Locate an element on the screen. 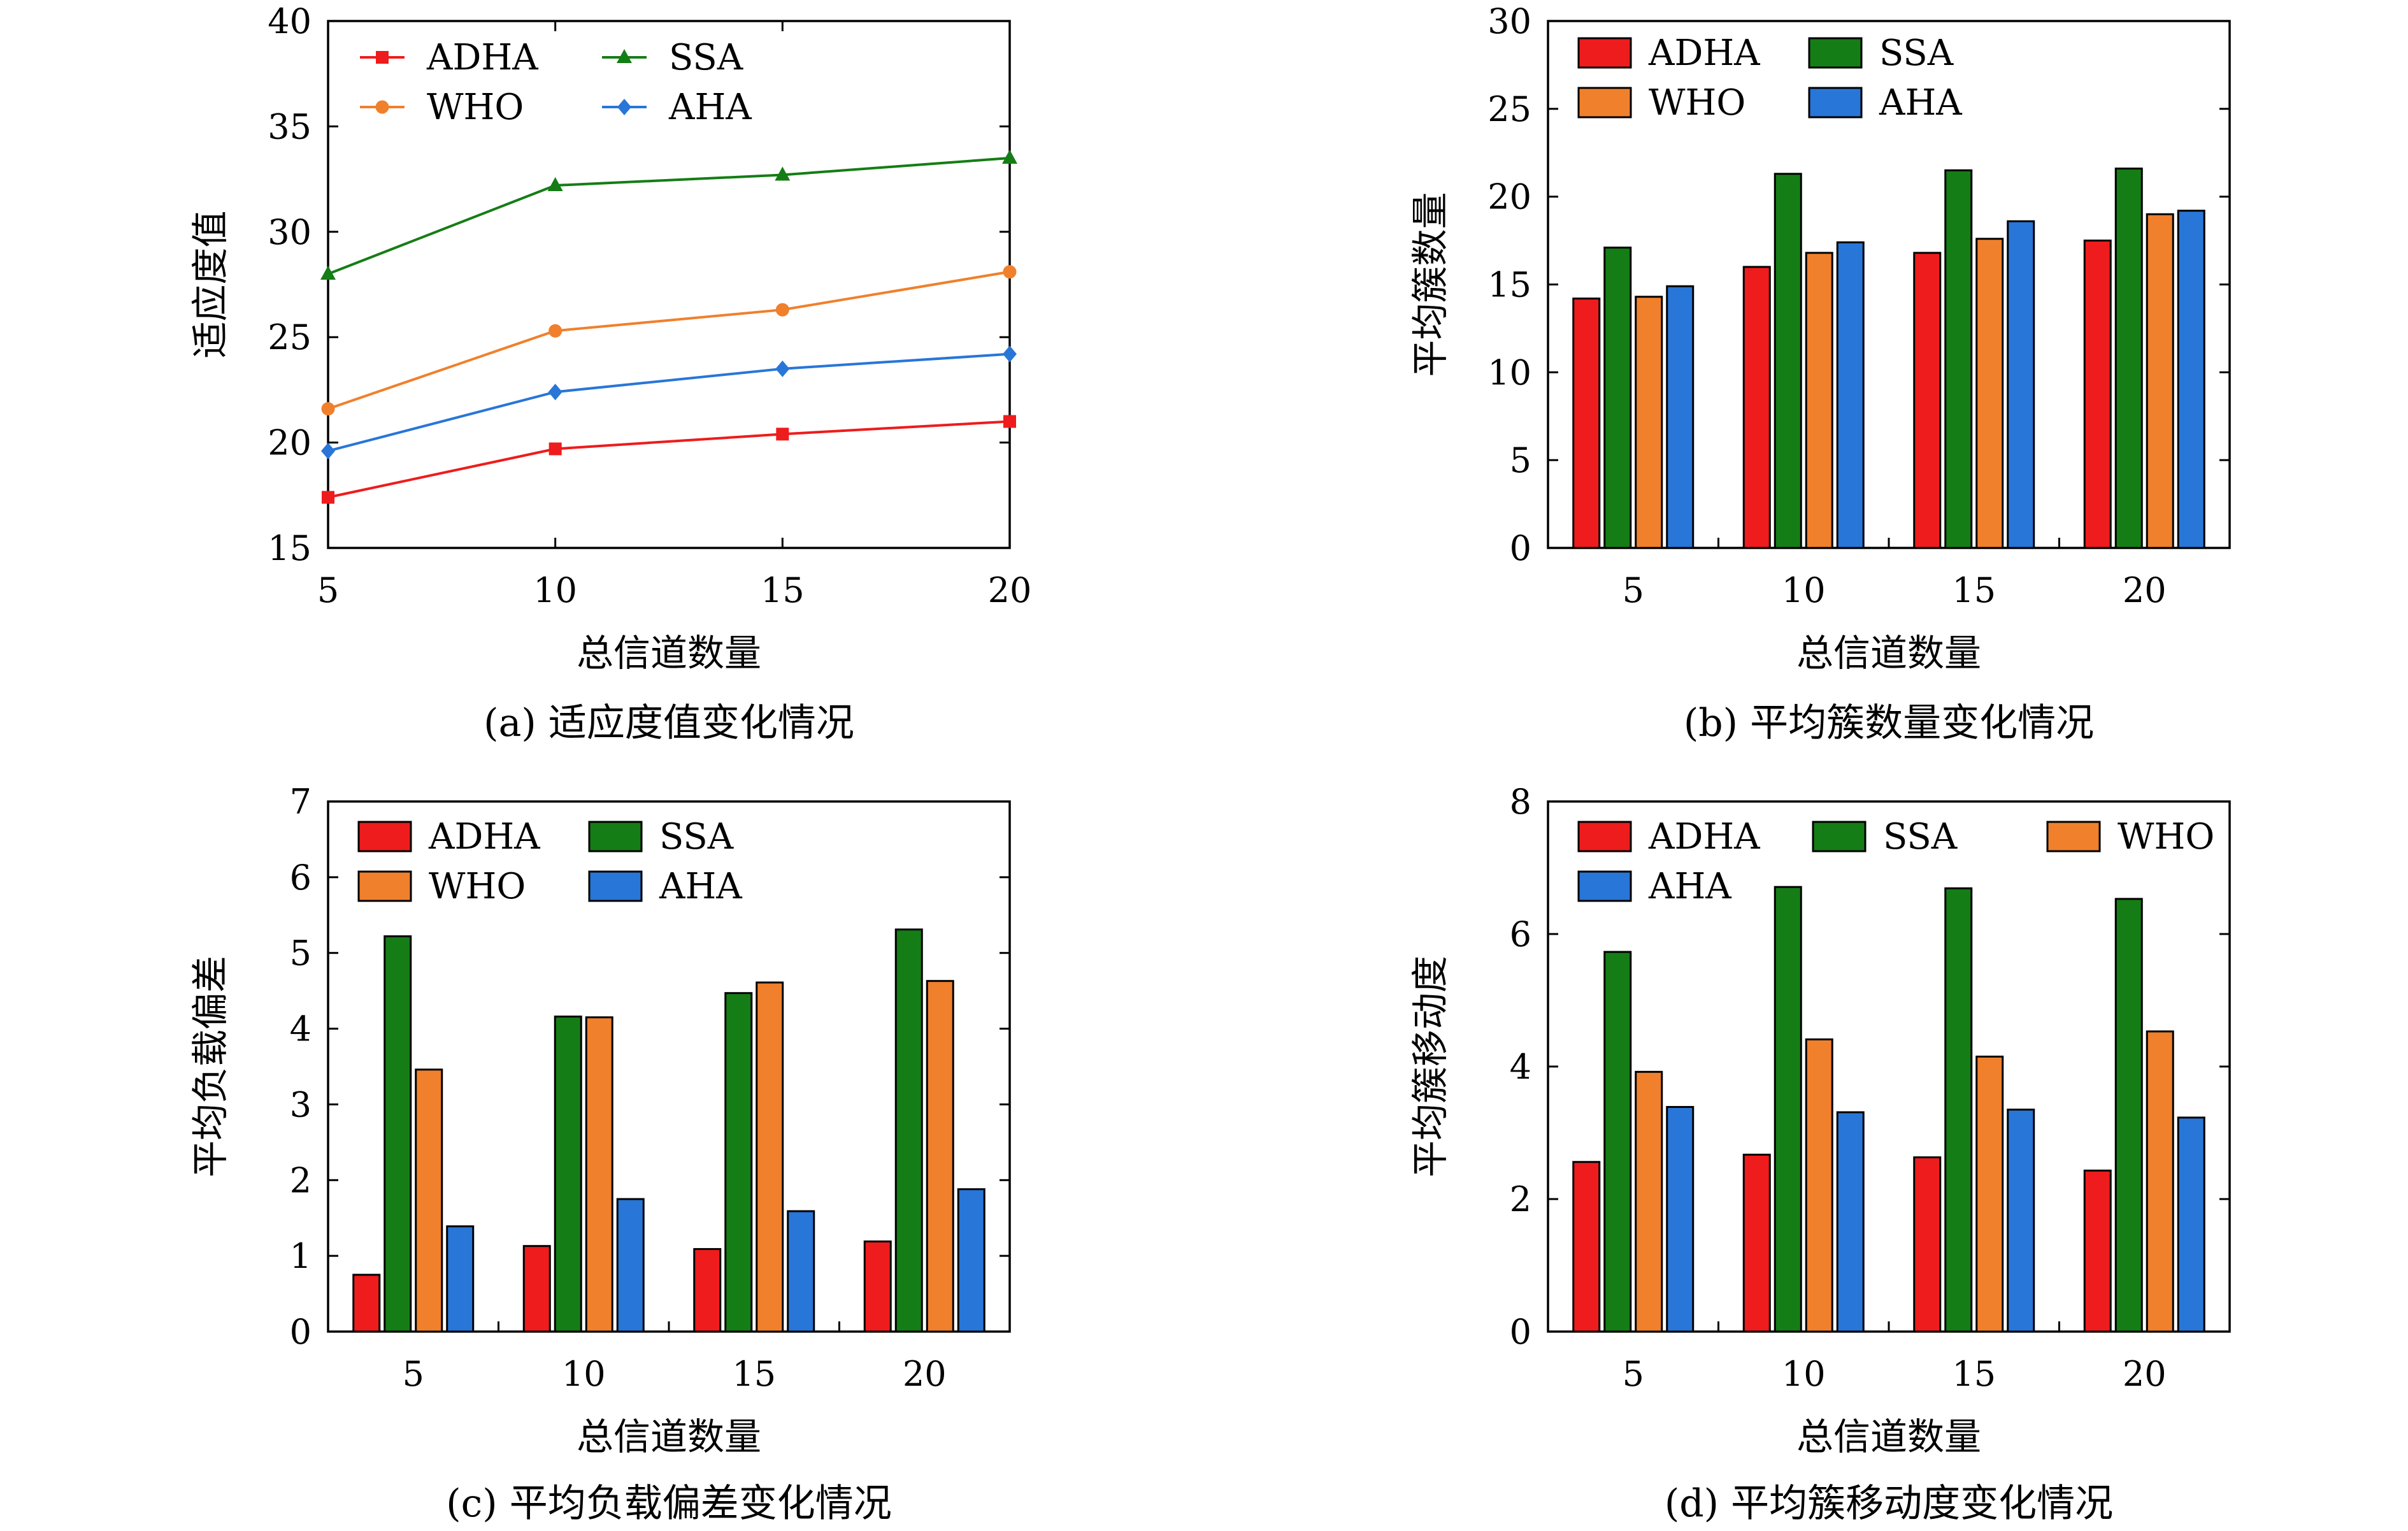 The height and width of the screenshot is (1531, 2408). y-tick-label: 1 is located at coordinates (301, 1256).